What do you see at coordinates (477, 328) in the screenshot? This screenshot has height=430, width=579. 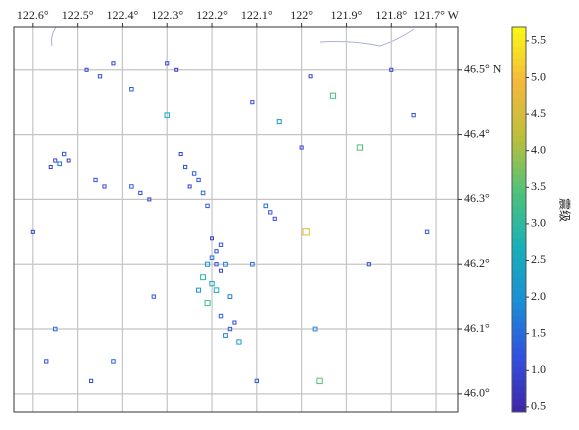 I see `y-tick-label: 46.1°` at bounding box center [477, 328].